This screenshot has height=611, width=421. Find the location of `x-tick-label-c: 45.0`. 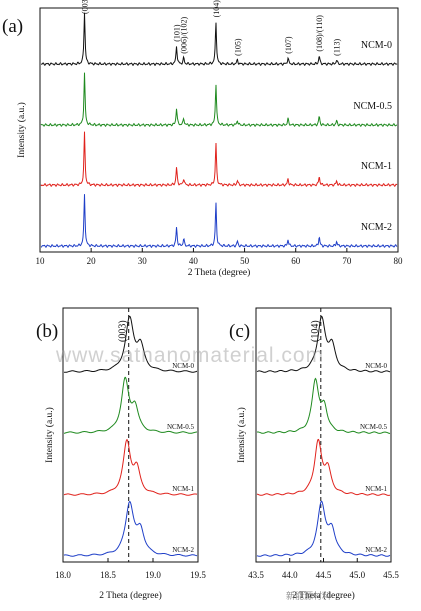

x-tick-label-c: 45.0 is located at coordinates (357, 575).